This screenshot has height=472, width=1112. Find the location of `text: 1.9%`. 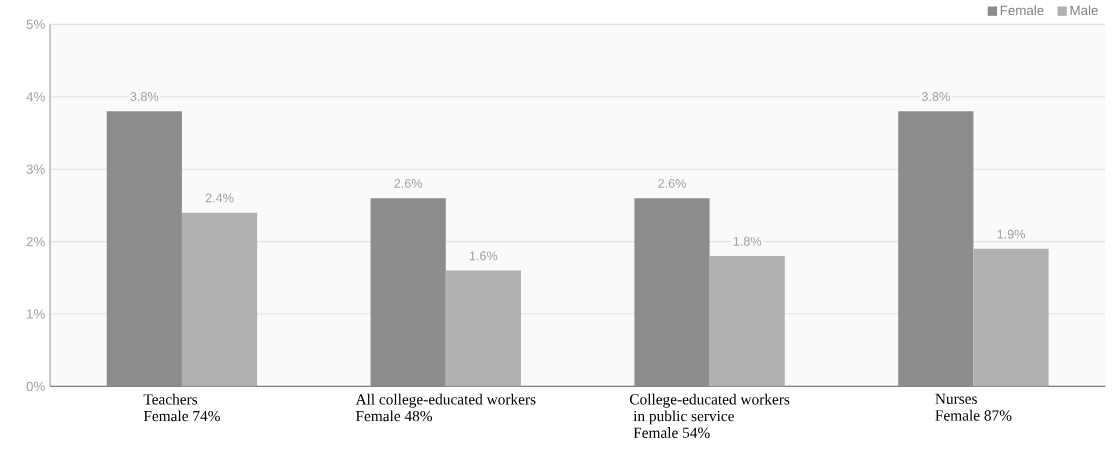

text: 1.9% is located at coordinates (1011, 234).